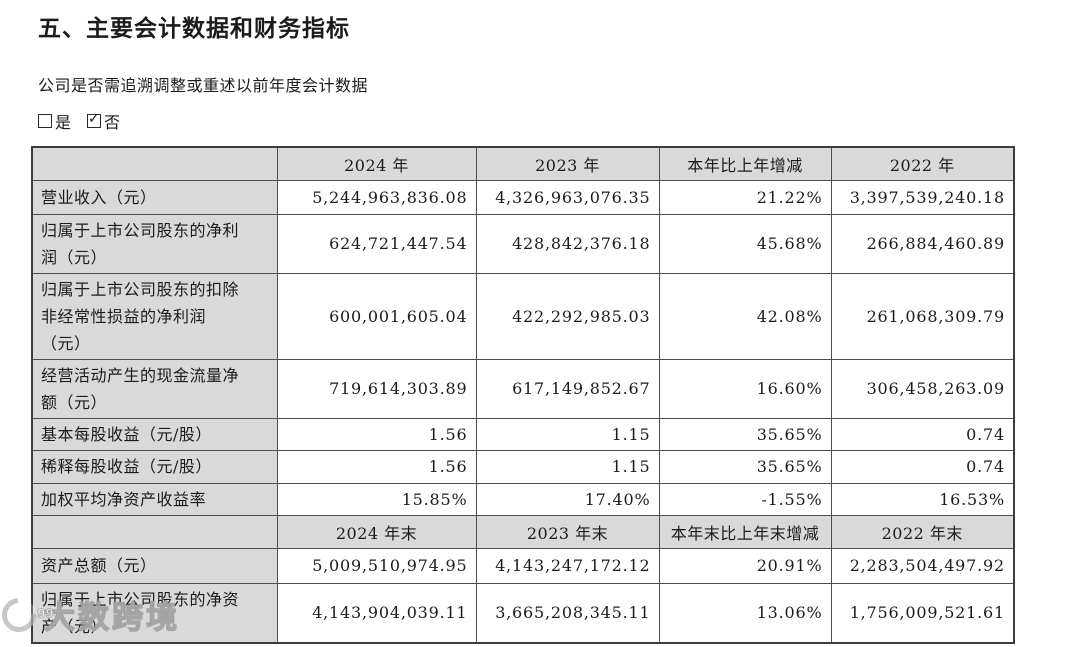  I want to click on cell-change: 45.68%, so click(745, 243).